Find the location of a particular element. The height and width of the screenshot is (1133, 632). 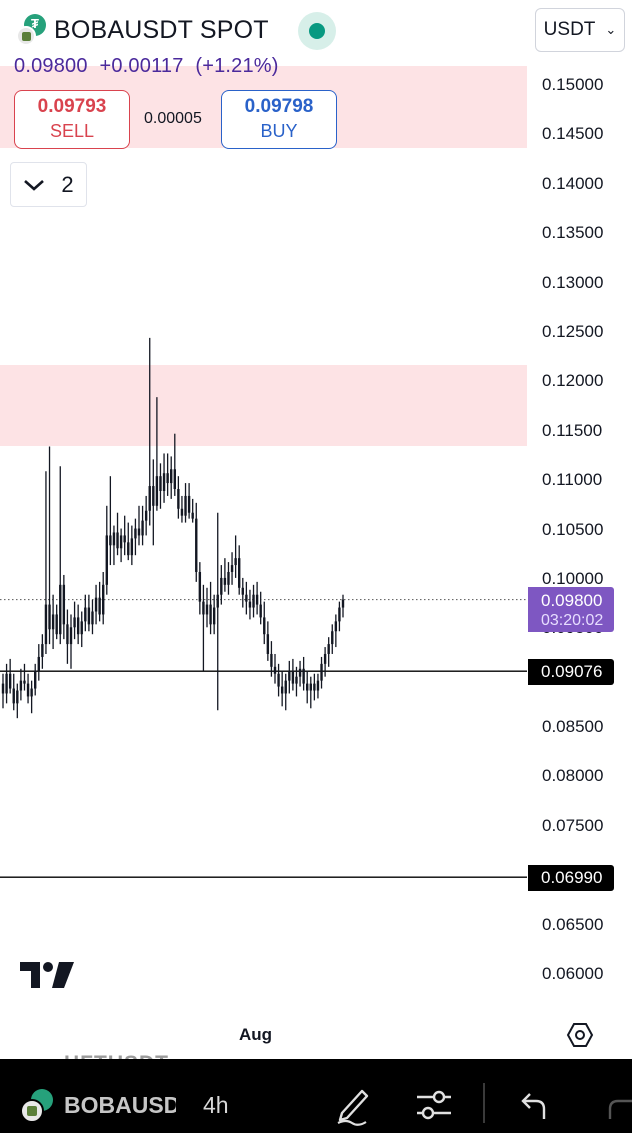

drawing-tools-icon is located at coordinates (352, 1105).